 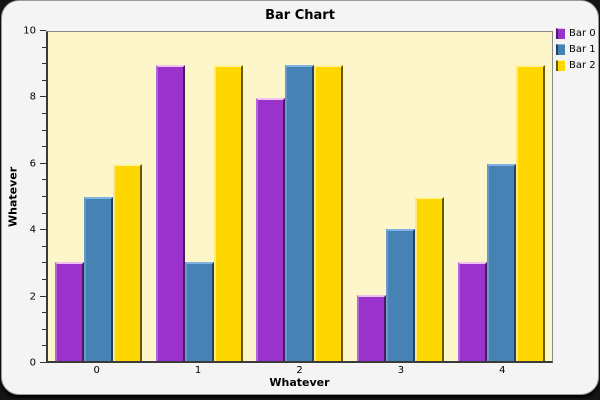 I want to click on x-tick-label-3: 3, so click(x=401, y=370).